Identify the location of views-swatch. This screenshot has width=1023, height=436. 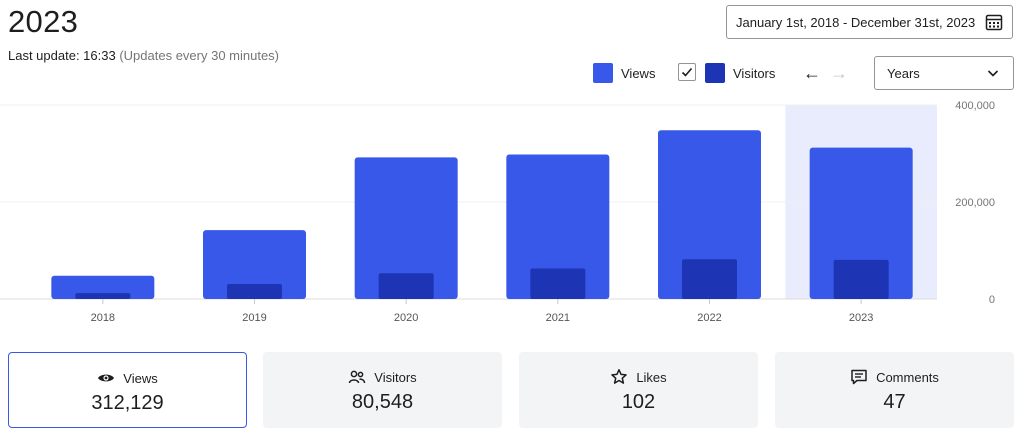
(603, 73).